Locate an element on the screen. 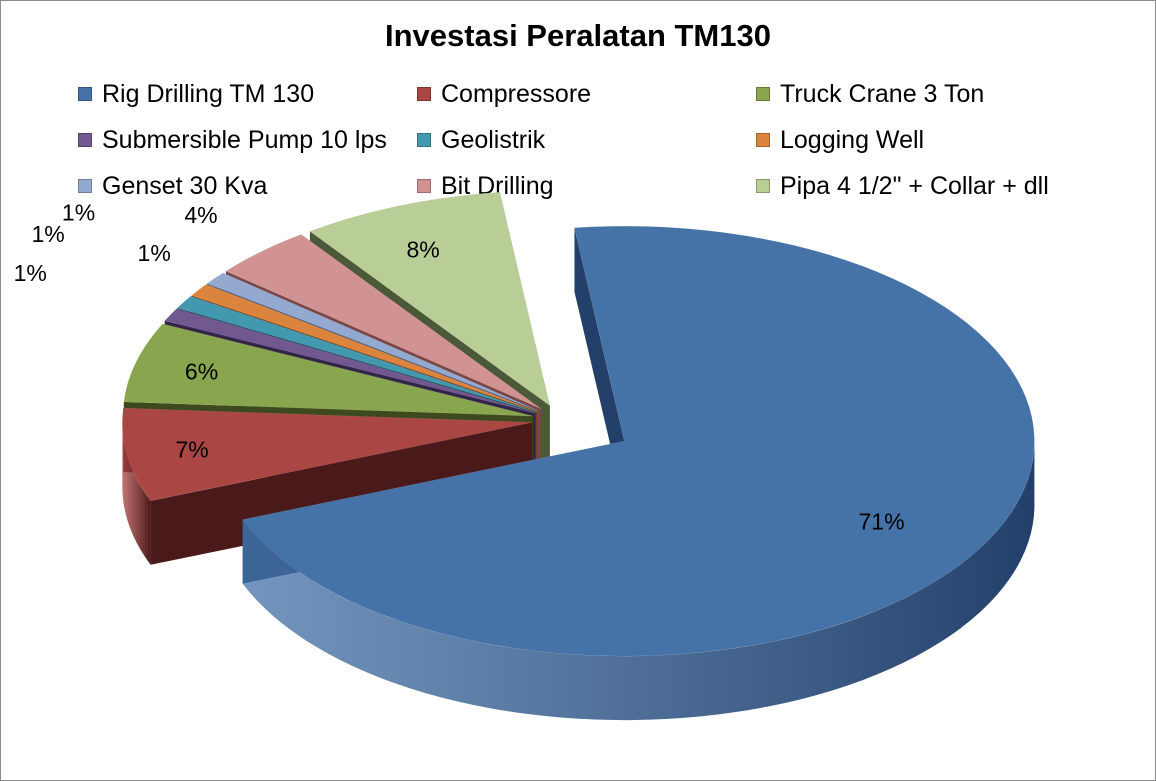  legend-label: Rig Drilling TM 130 is located at coordinates (208, 93).